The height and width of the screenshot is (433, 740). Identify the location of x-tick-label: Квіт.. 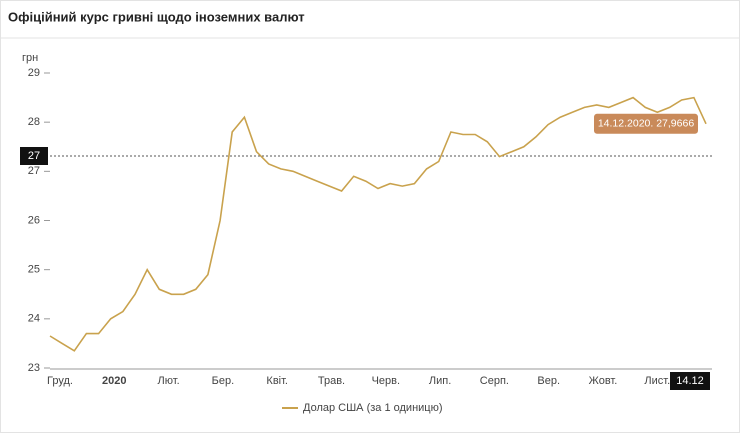
(277, 381).